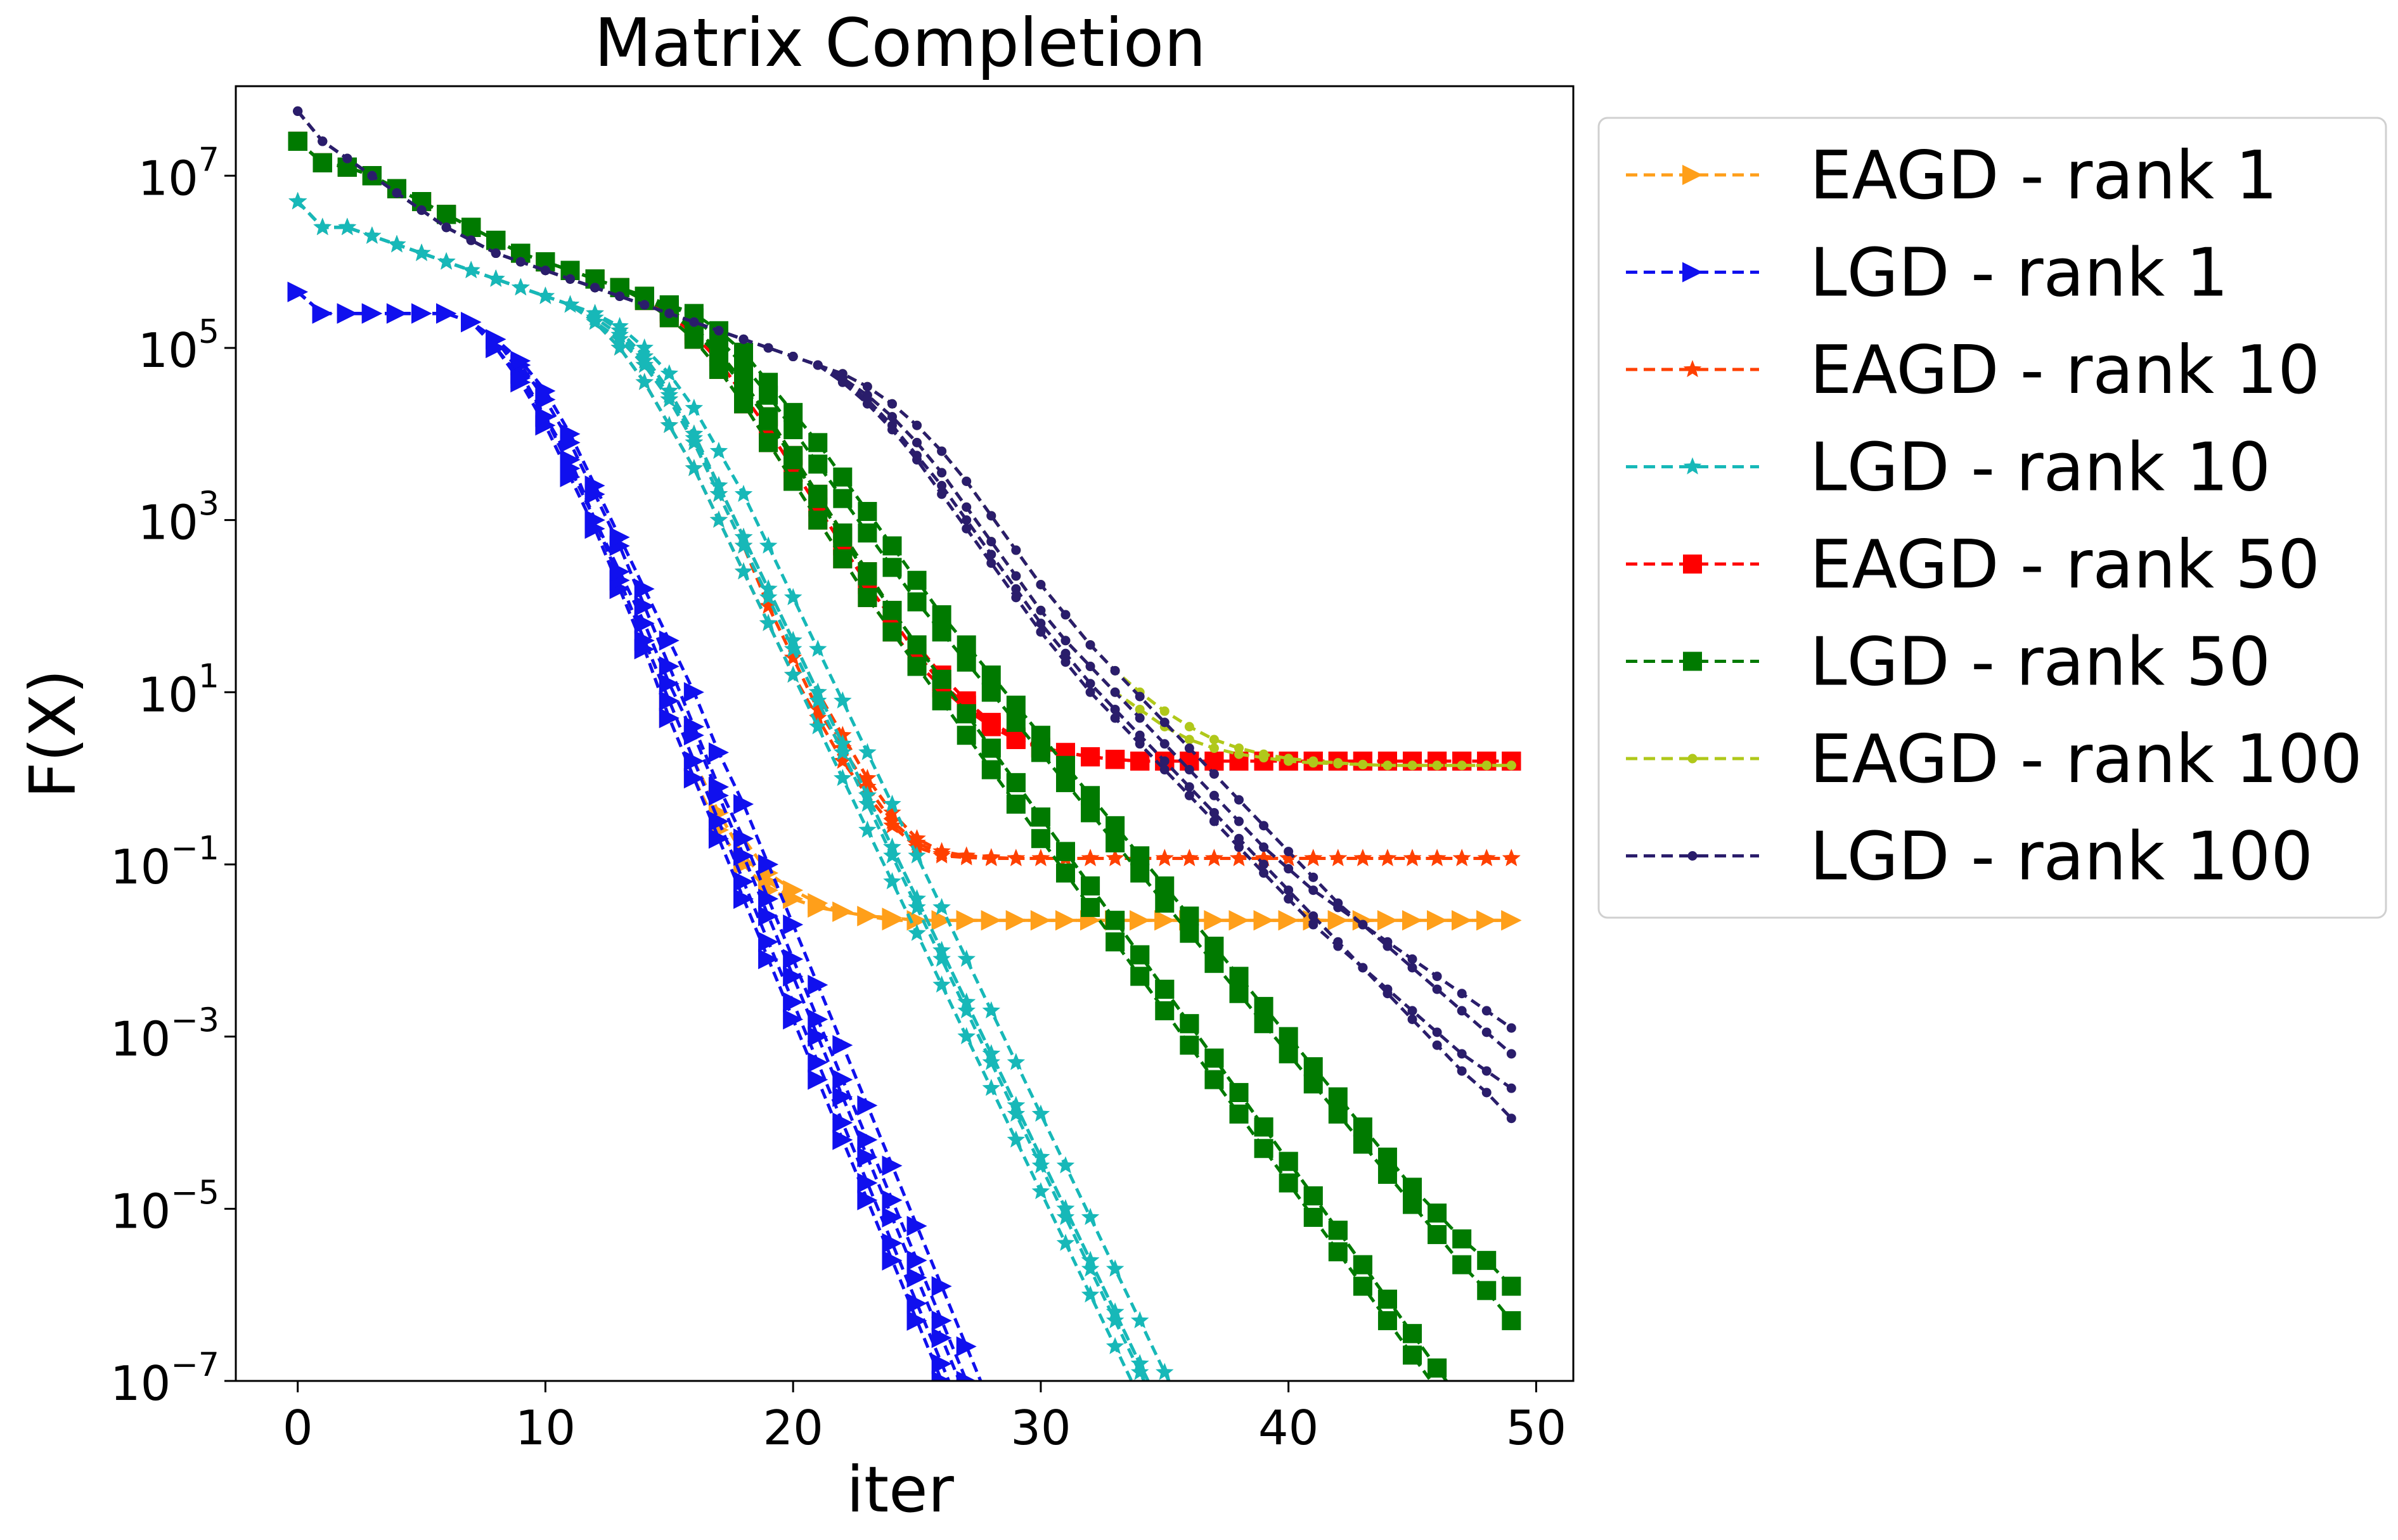 Image resolution: width=2398 pixels, height=1540 pixels. Describe the element at coordinates (2086, 759) in the screenshot. I see `legend-label: EAGD - rank 100` at that location.